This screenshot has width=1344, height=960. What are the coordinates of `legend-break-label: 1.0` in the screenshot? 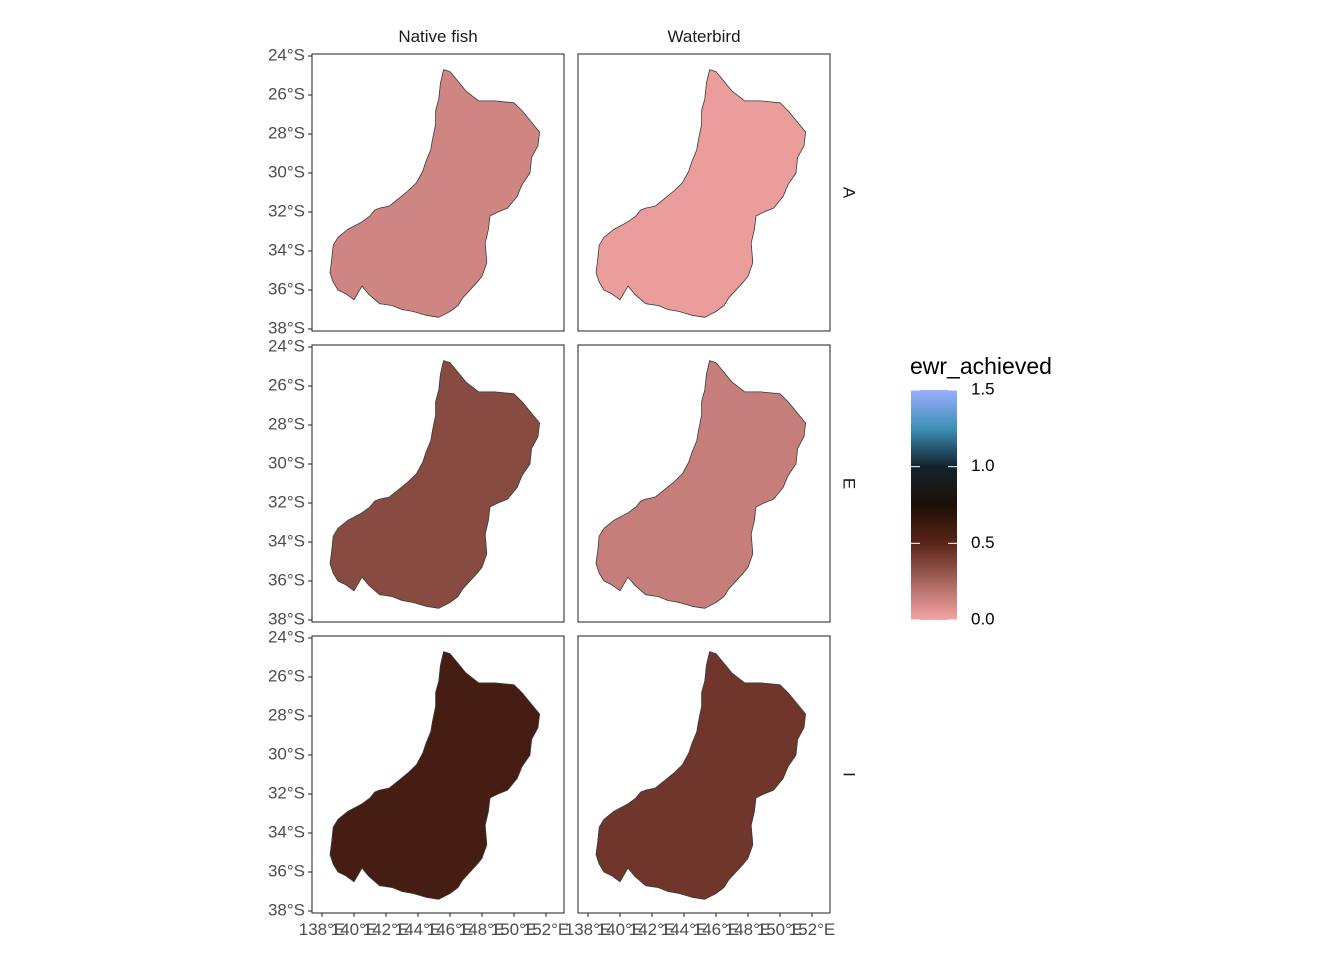 It's located at (983, 465).